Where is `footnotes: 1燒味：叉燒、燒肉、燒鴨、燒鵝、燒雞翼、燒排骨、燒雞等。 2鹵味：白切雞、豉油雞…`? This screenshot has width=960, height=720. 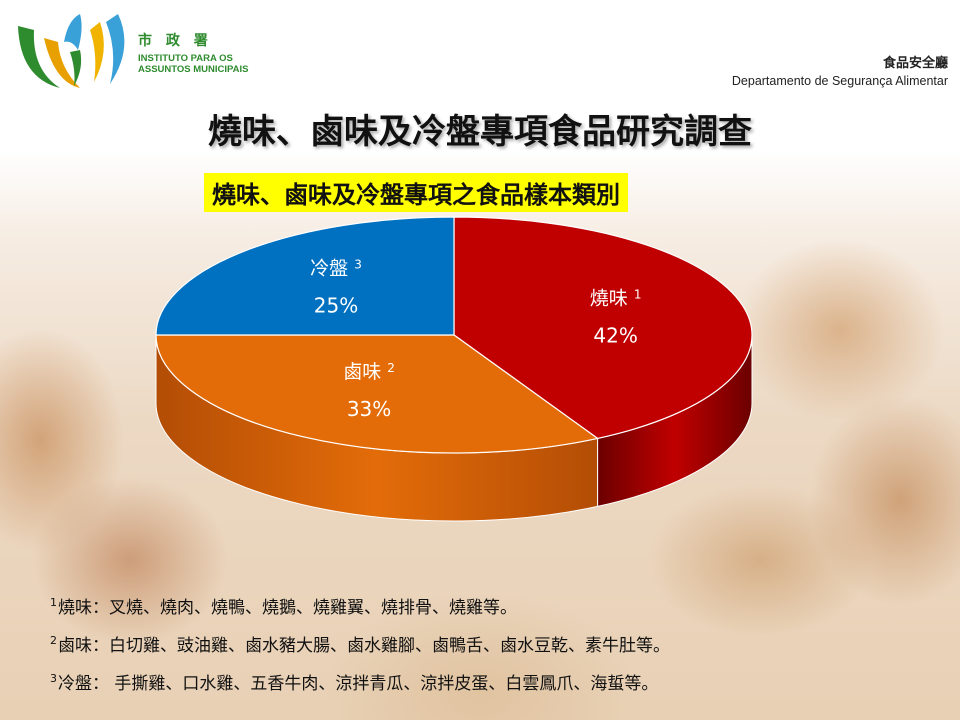
footnotes: 1燒味：叉燒、燒肉、燒鴨、燒鵝、燒雞翼、燒排骨、燒雞等。 2鹵味：白切雞、豉油雞… is located at coordinates (360, 641).